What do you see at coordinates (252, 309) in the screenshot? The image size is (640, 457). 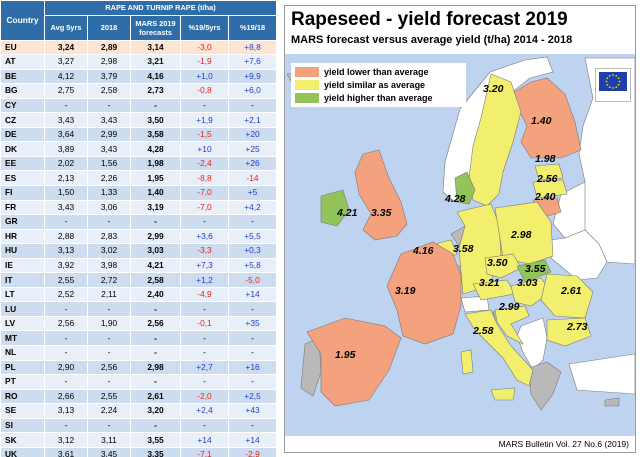 I see `cell-pct-18: -` at bounding box center [252, 309].